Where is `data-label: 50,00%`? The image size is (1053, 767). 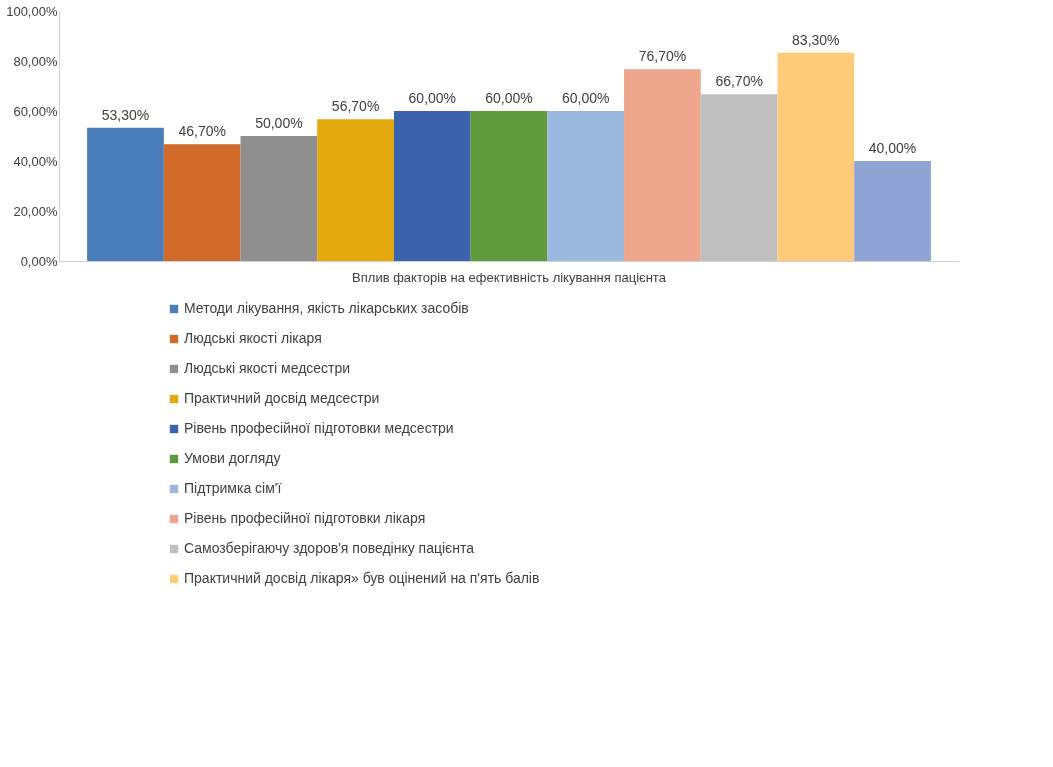 data-label: 50,00% is located at coordinates (279, 123).